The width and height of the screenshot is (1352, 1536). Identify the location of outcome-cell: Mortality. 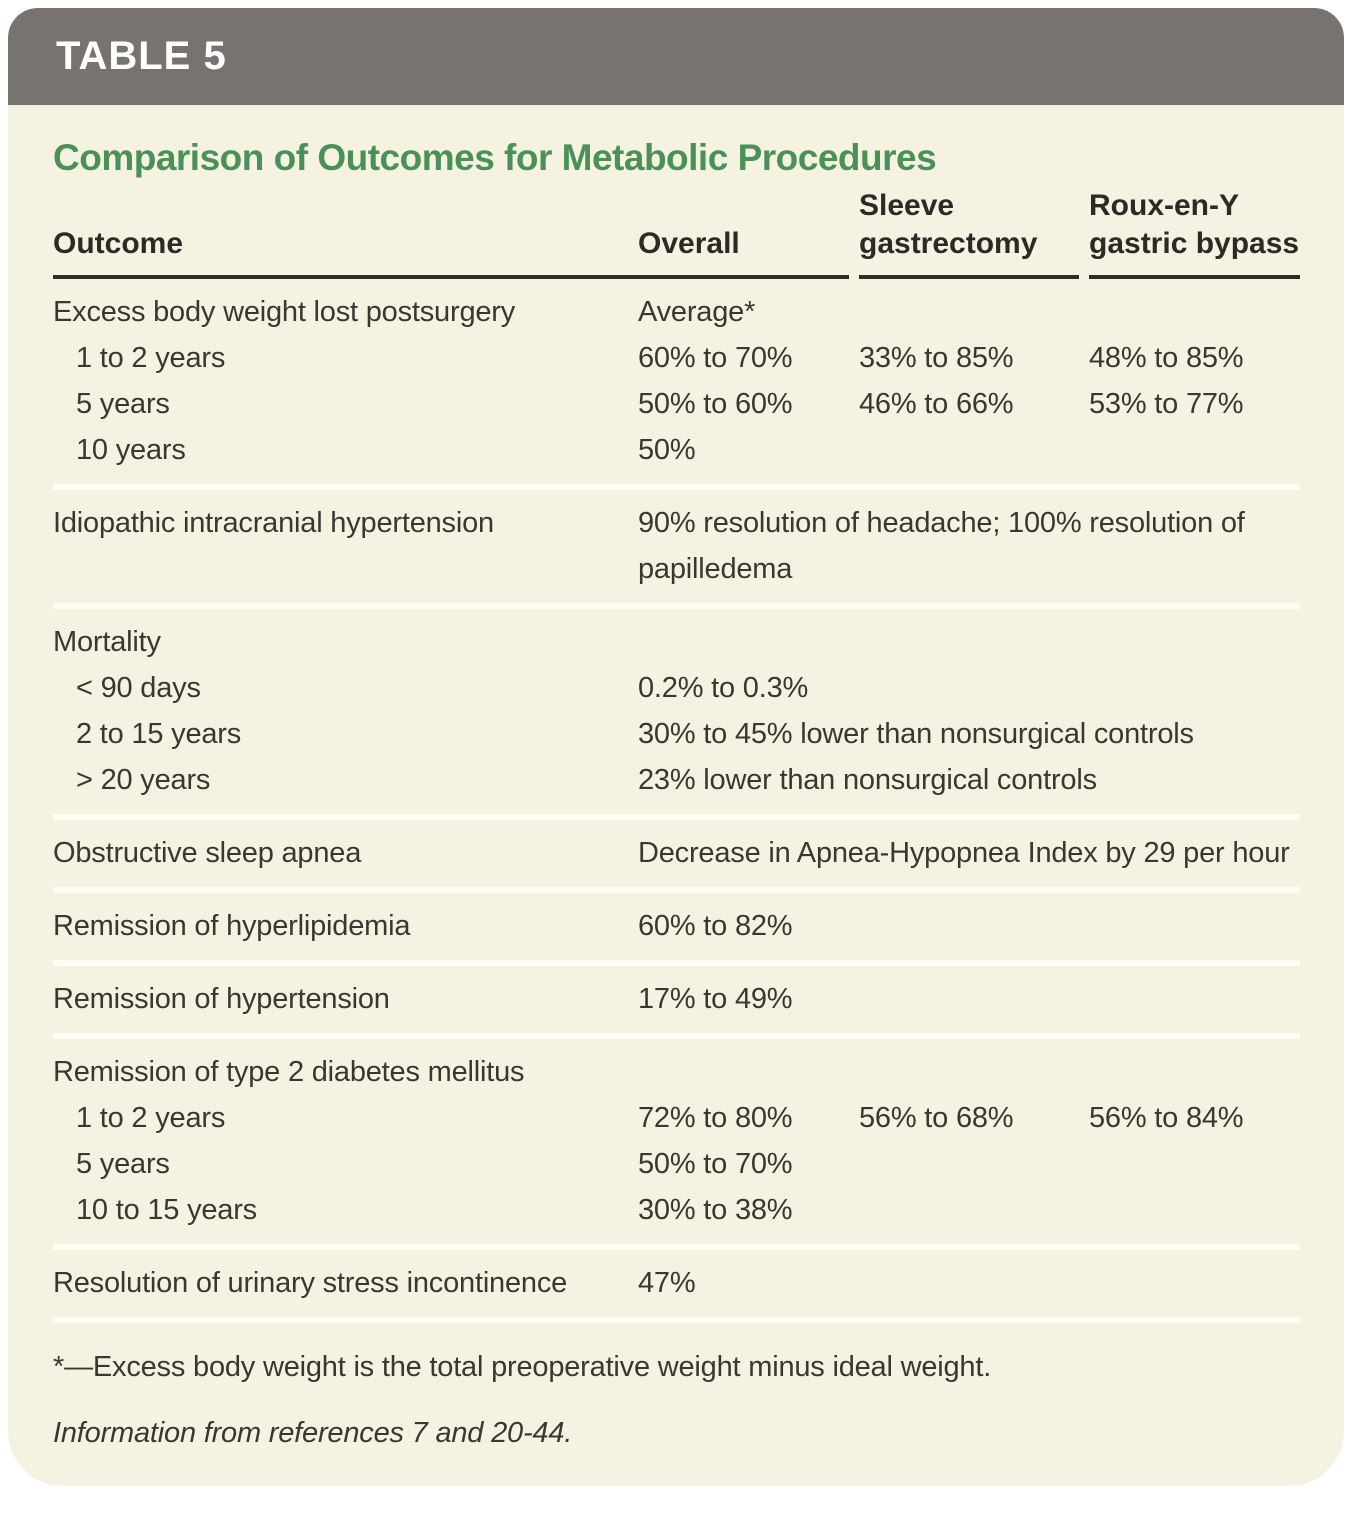
(107, 642).